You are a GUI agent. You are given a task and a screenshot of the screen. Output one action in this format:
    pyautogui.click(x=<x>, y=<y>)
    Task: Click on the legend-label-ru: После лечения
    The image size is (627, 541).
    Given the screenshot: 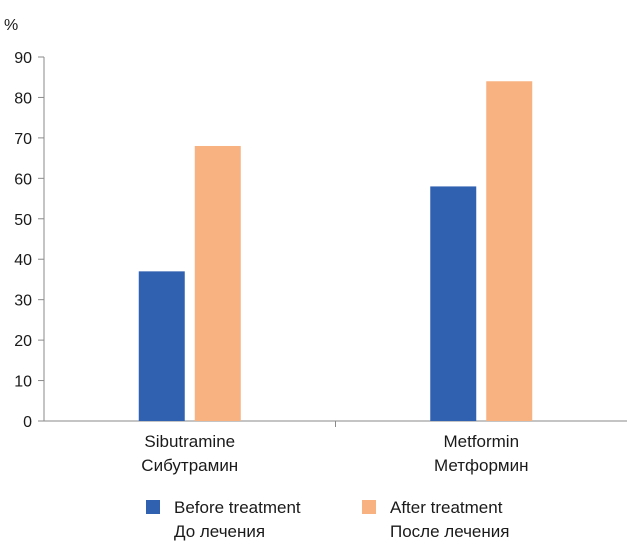 What is the action you would take?
    pyautogui.click(x=449, y=531)
    